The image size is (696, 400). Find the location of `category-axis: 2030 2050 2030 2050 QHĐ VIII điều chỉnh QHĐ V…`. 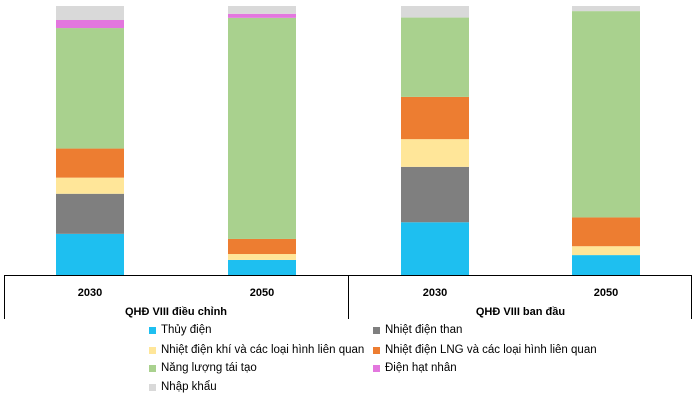

category-axis: 2030 2050 2030 2050 QHĐ VIII điều chỉnh QHĐ V… is located at coordinates (348, 297).